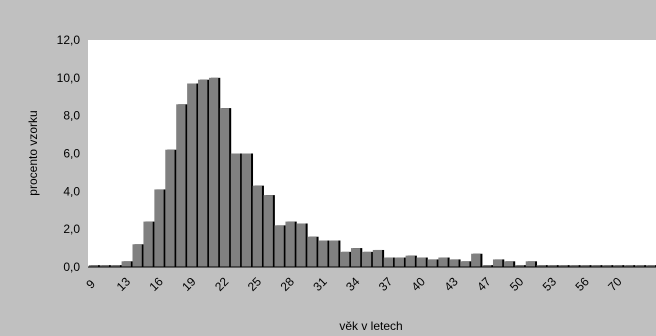  I want to click on y-tick-label: 10,0, so click(69, 78).